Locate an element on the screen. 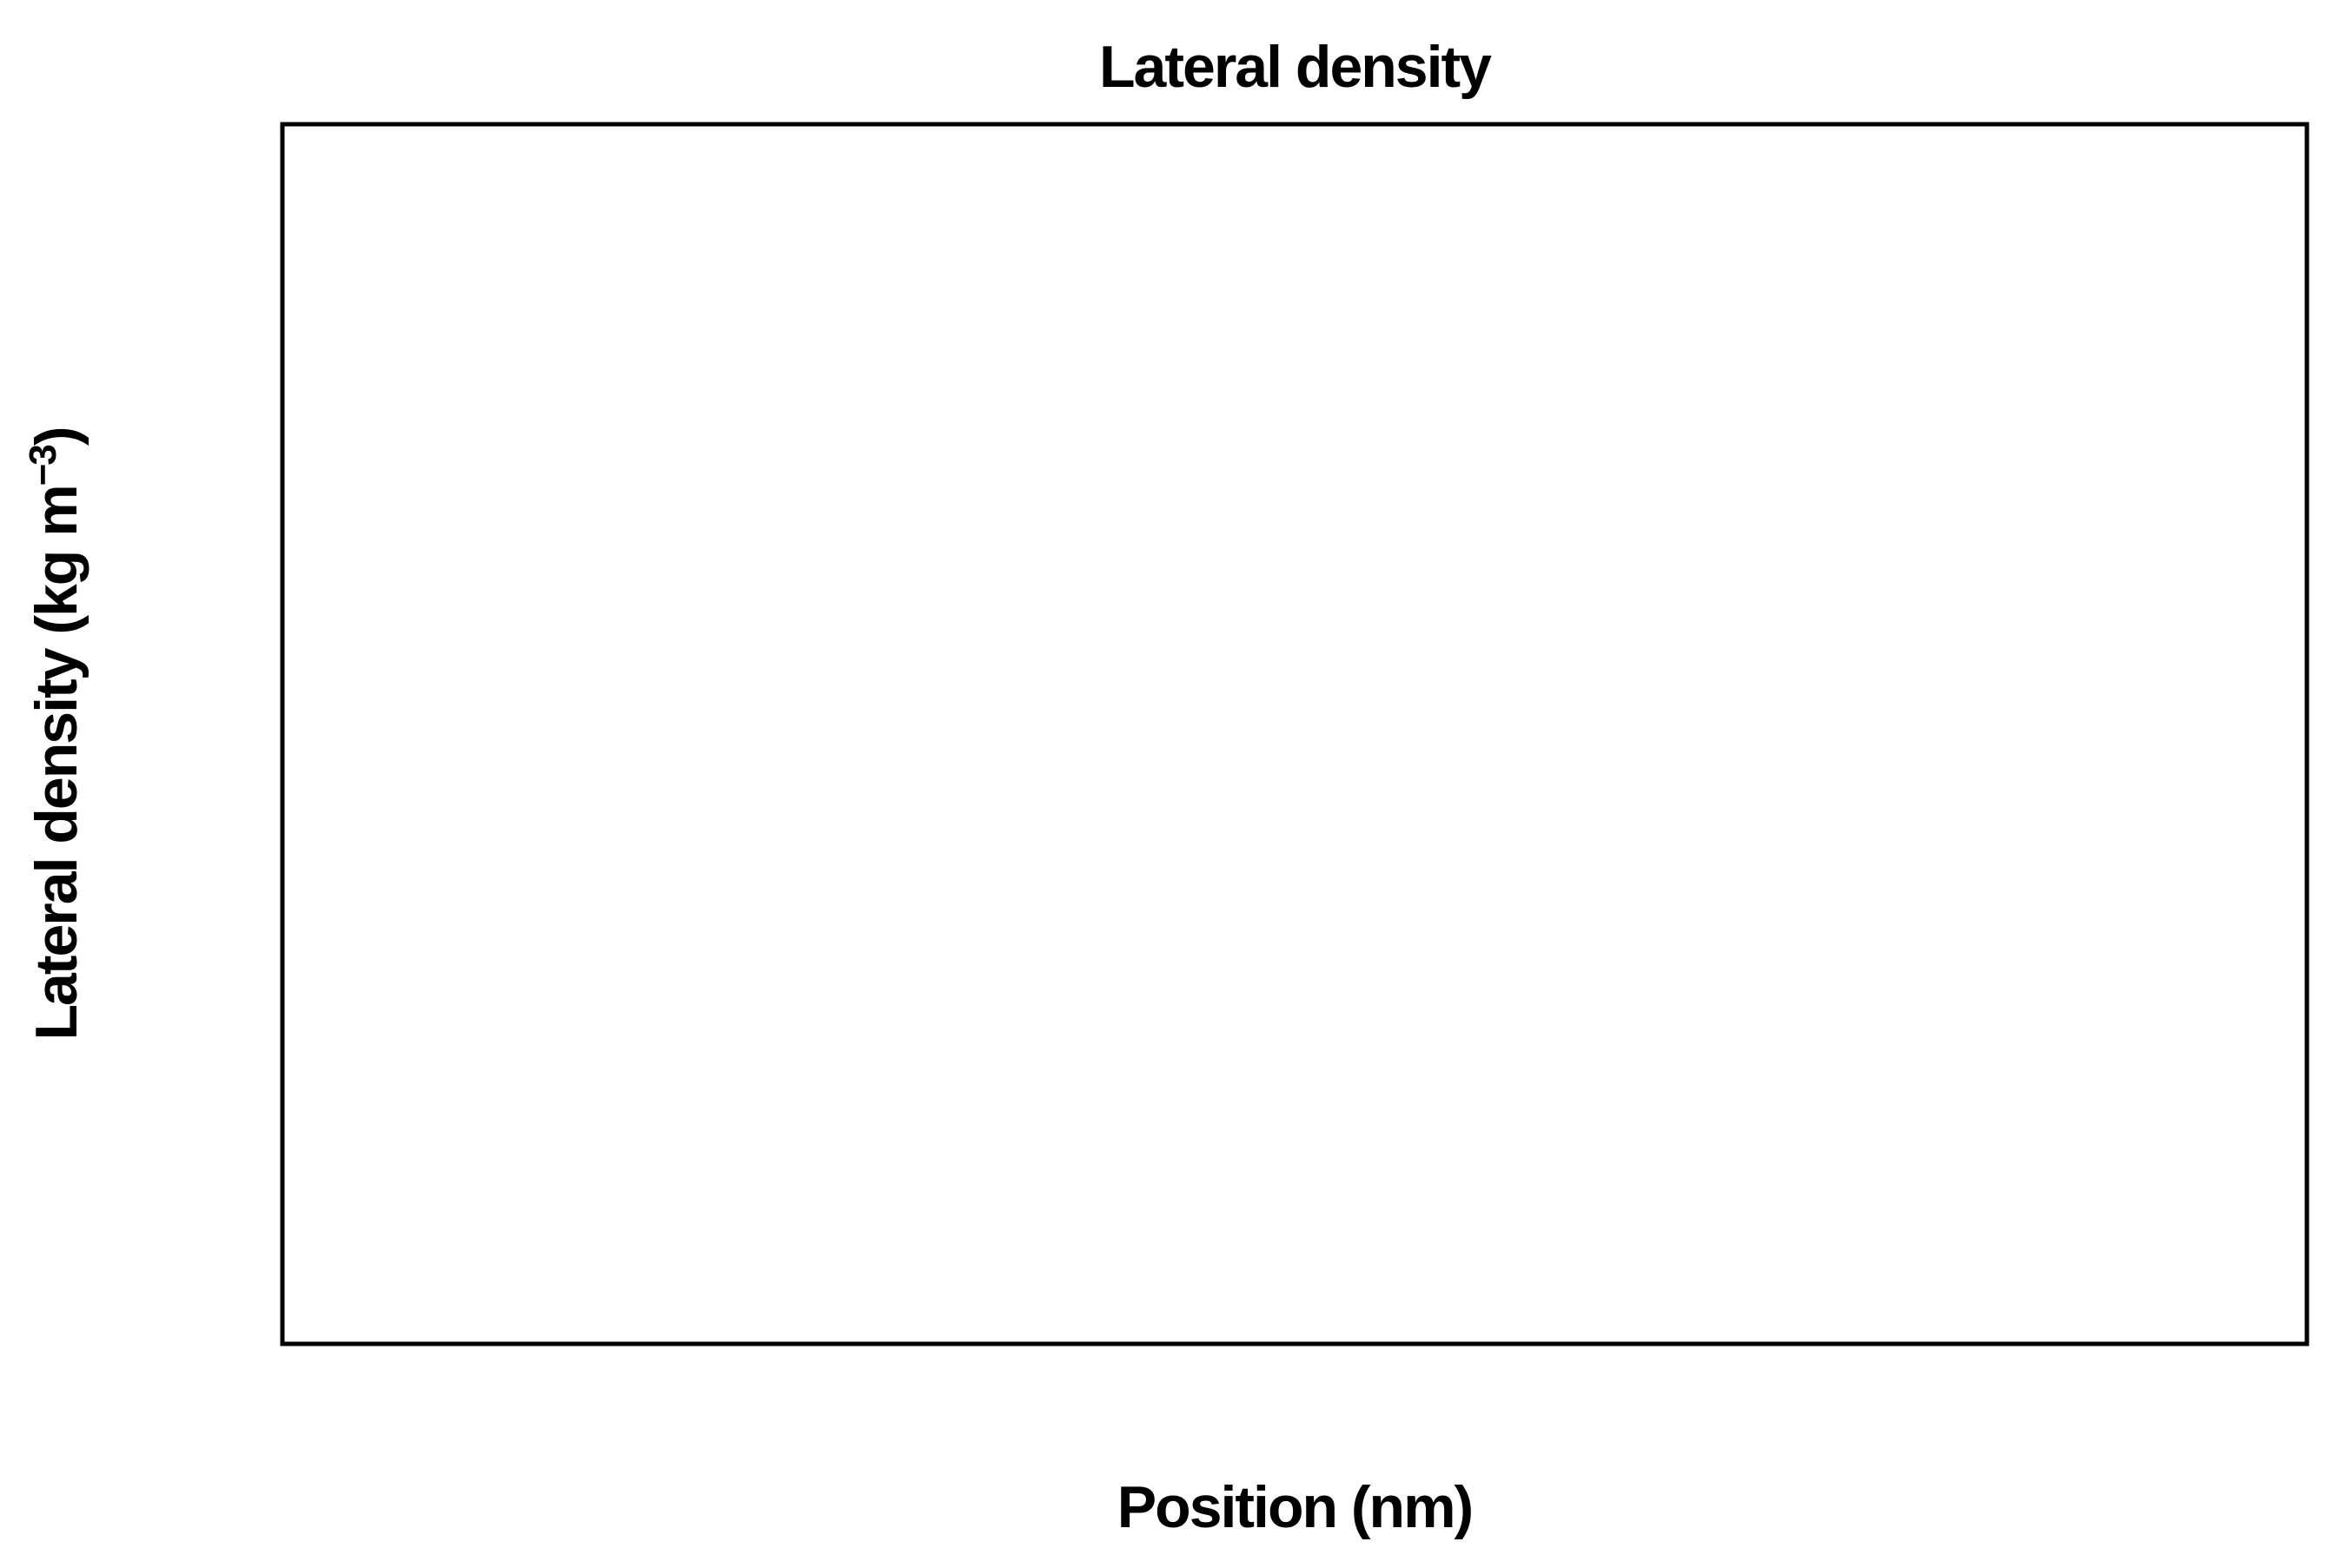  y-axis-label-main: Lateral density (kg m is located at coordinates (56, 763).